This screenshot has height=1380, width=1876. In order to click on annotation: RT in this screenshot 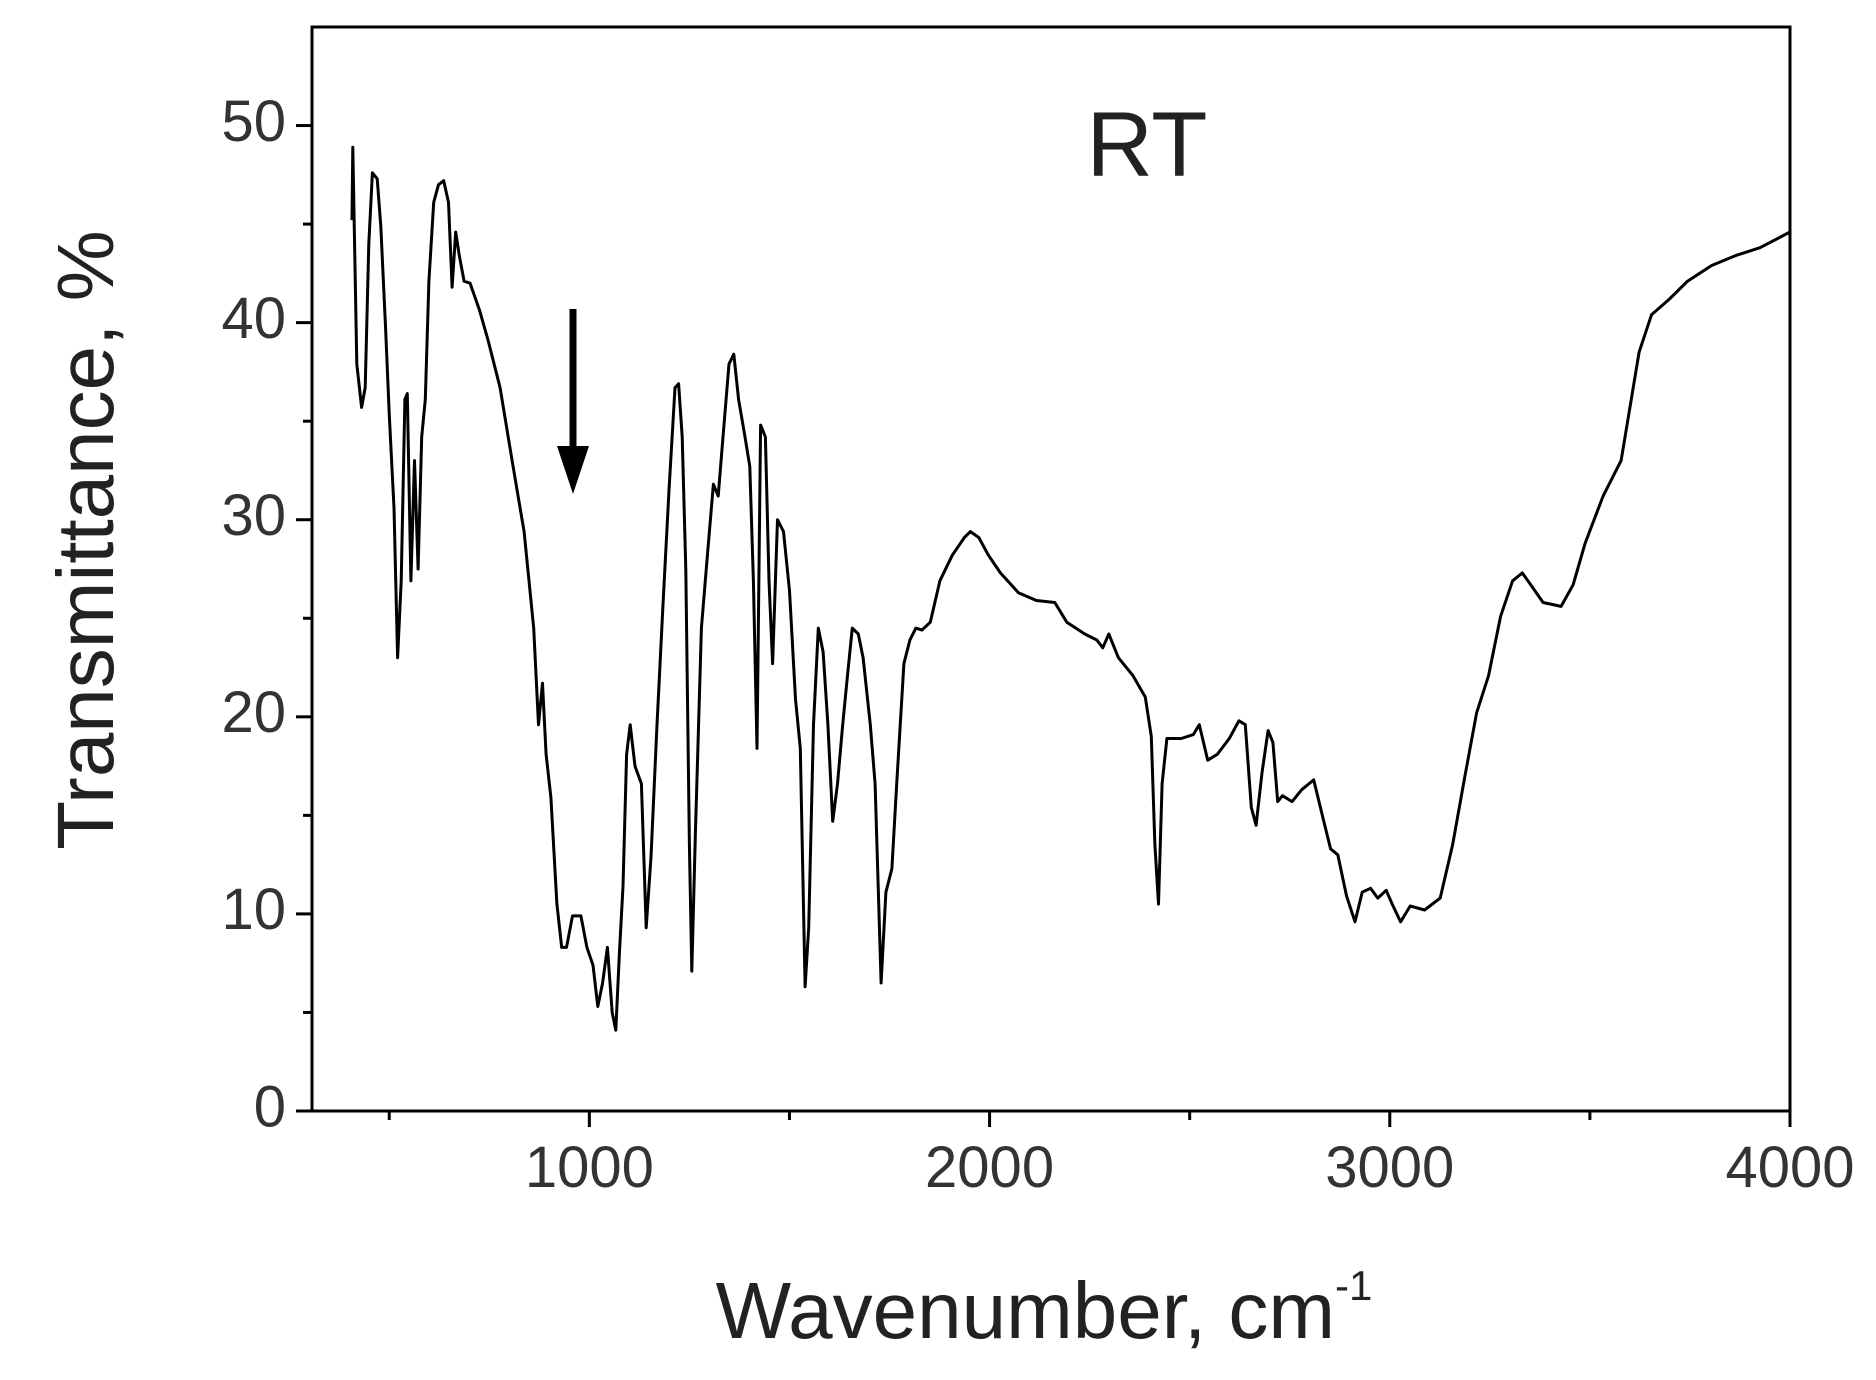, I will do `click(1147, 145)`.